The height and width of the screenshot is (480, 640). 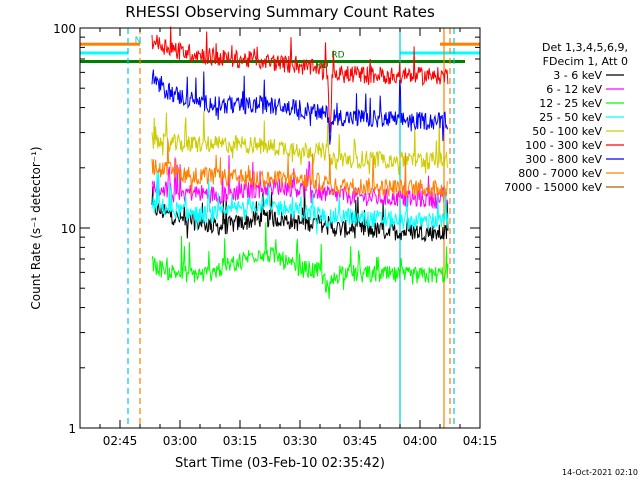 What do you see at coordinates (585, 61) in the screenshot?
I see `legend-header-1: FDecim 1, Att 0` at bounding box center [585, 61].